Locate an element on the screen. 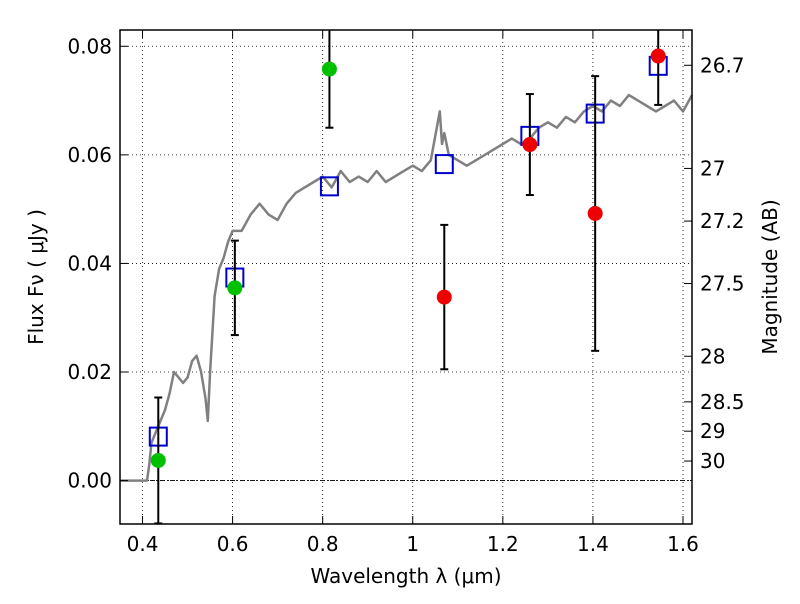 The height and width of the screenshot is (604, 800). x-tick-label: 1.6 is located at coordinates (683, 544).